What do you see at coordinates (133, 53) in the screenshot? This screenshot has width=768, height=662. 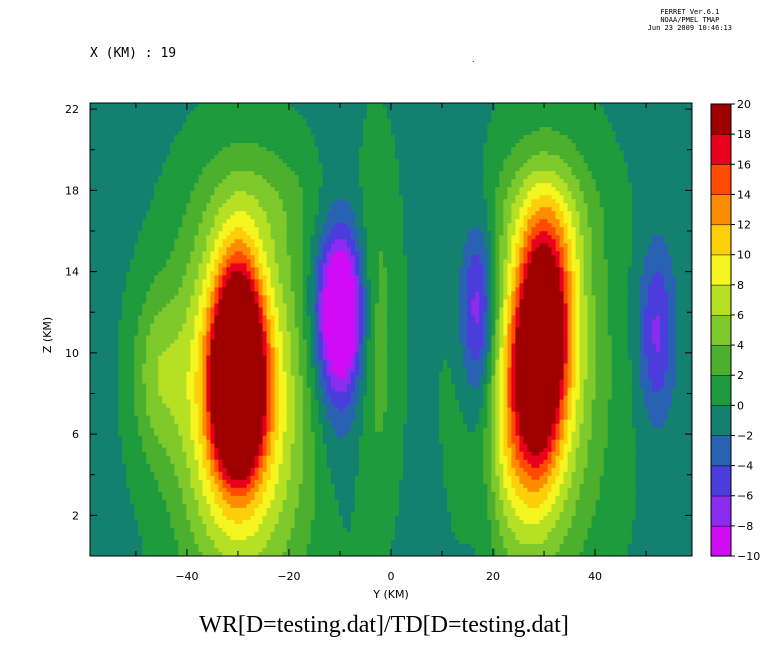 I see `slice-label: X (KM) : 19` at bounding box center [133, 53].